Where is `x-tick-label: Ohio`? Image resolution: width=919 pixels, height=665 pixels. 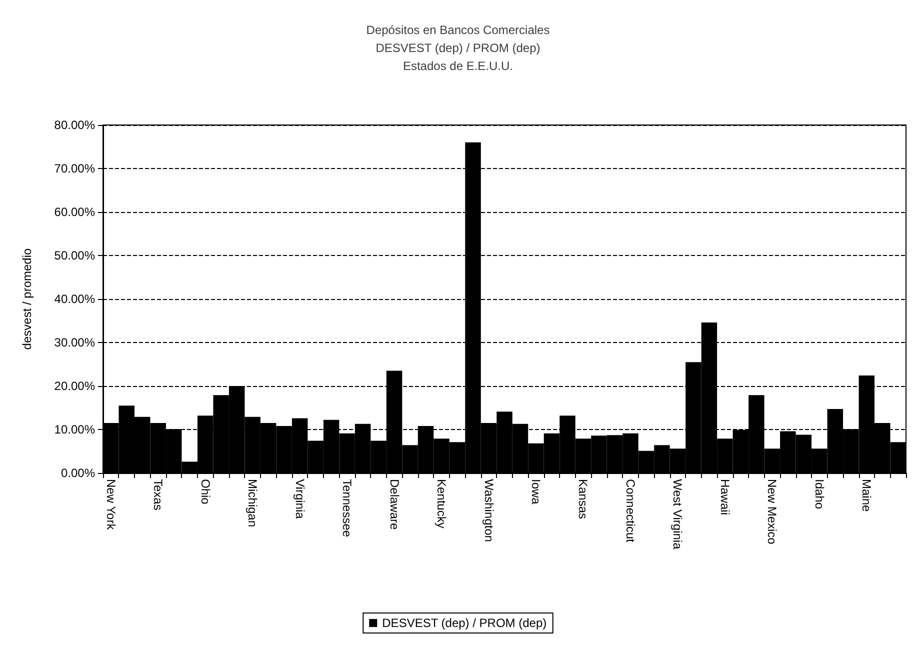 x-tick-label: Ohio is located at coordinates (205, 492).